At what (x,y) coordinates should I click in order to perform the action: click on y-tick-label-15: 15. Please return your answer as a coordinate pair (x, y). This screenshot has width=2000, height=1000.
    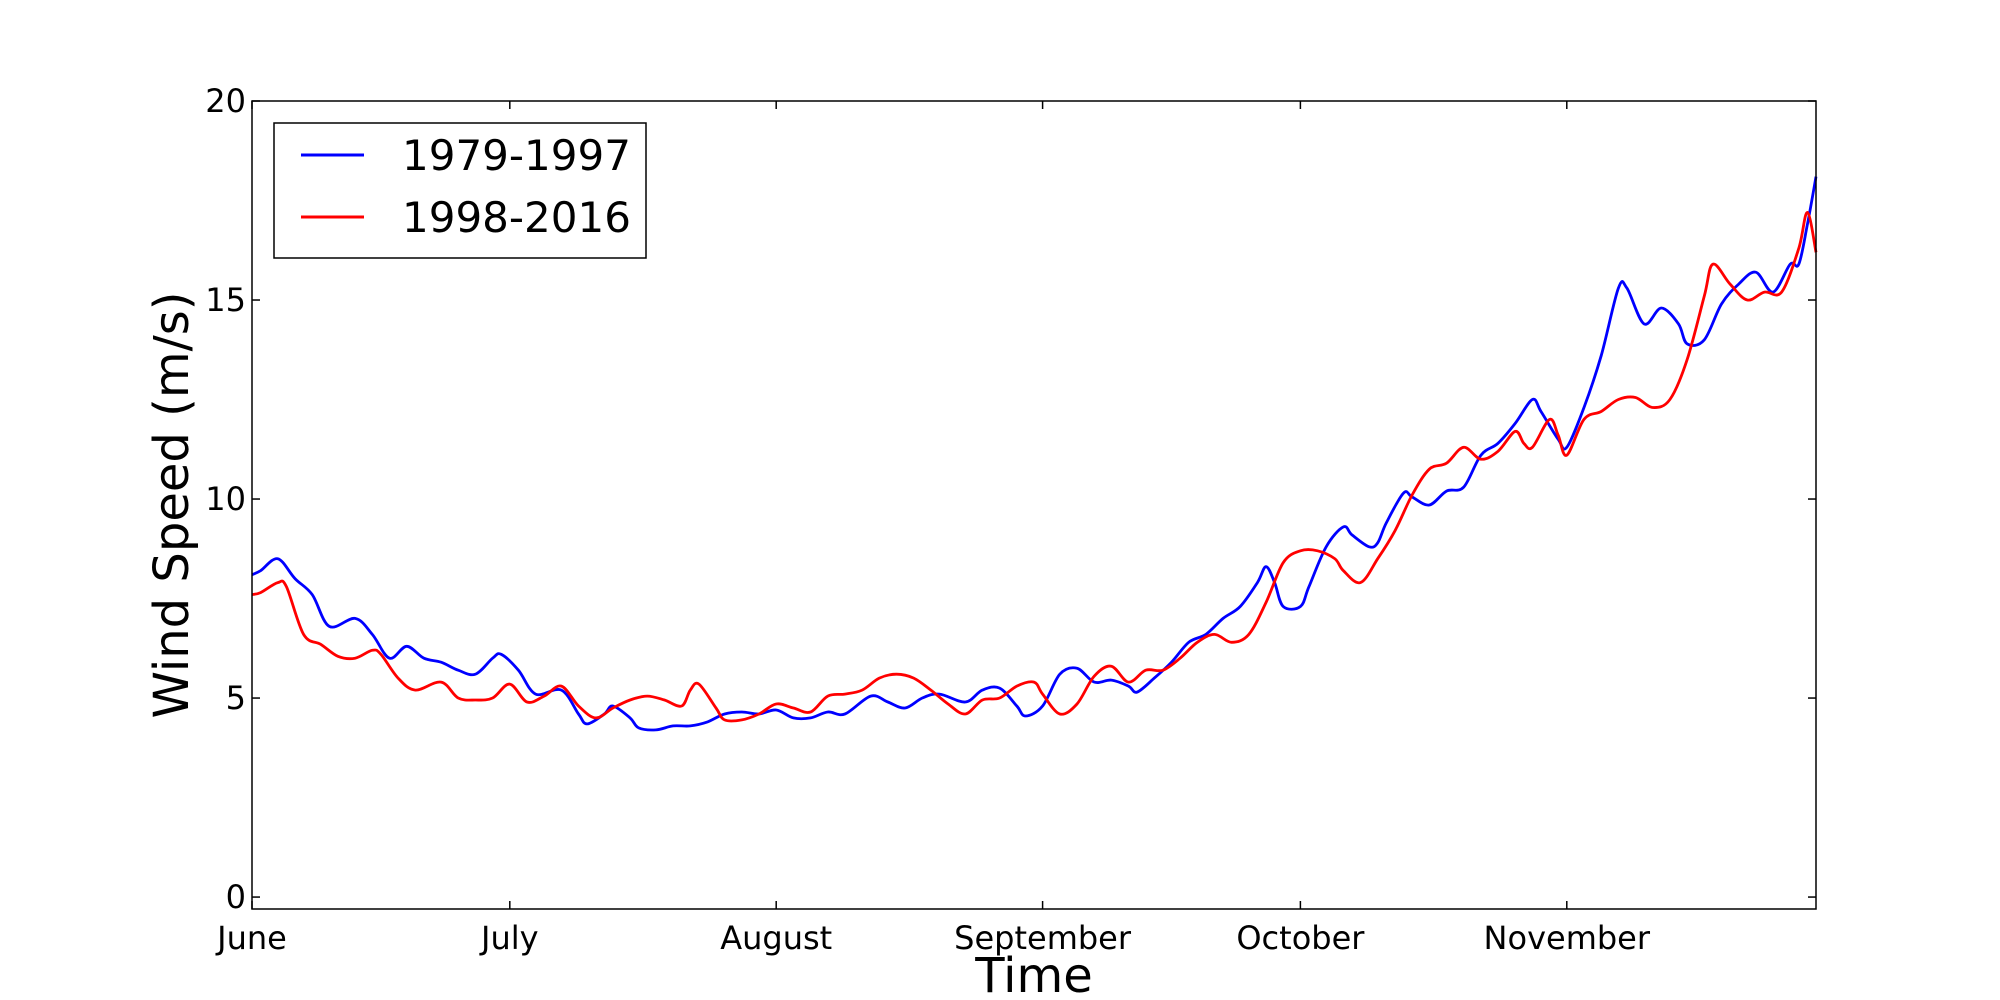
    Looking at the image, I should click on (225, 300).